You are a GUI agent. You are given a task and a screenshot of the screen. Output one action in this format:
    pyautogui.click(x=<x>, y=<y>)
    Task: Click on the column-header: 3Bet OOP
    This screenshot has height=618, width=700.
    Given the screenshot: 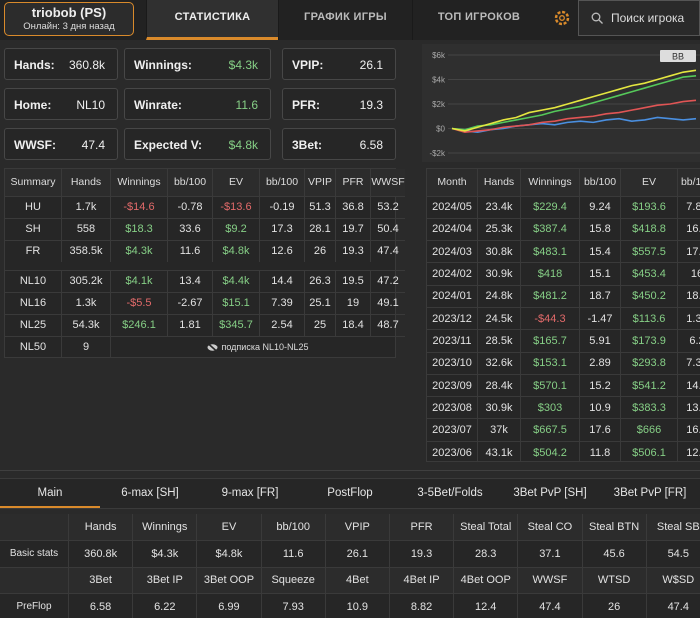 What is the action you would take?
    pyautogui.click(x=229, y=580)
    